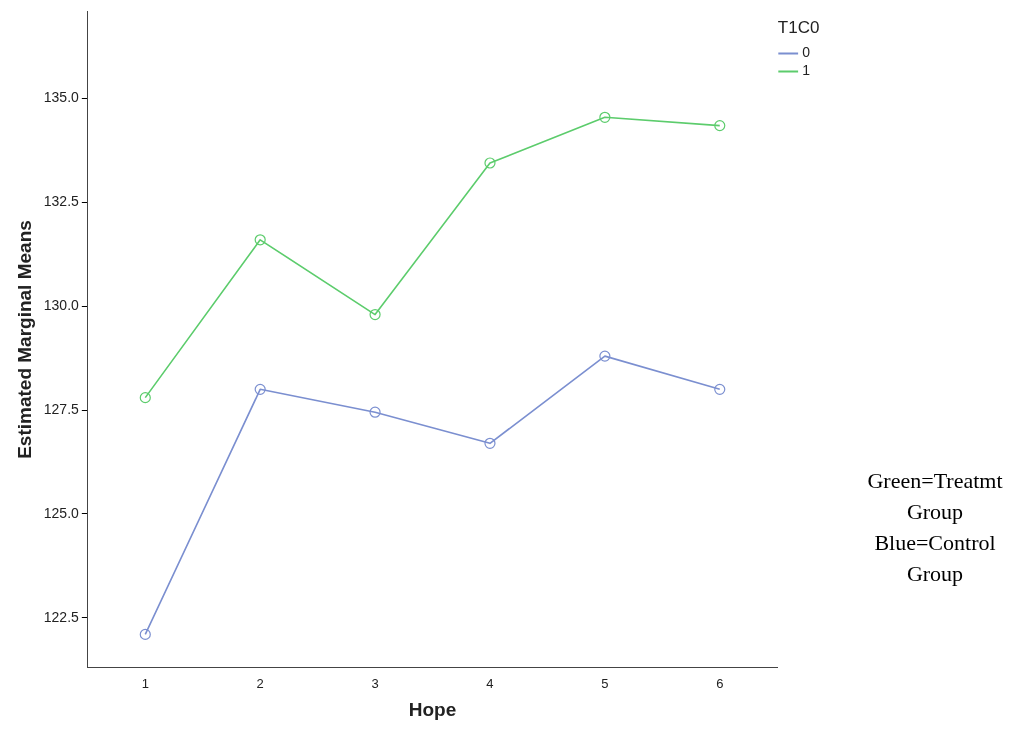 This screenshot has height=731, width=1021. Describe the element at coordinates (375, 683) in the screenshot. I see `x-tick-label: 3` at that location.